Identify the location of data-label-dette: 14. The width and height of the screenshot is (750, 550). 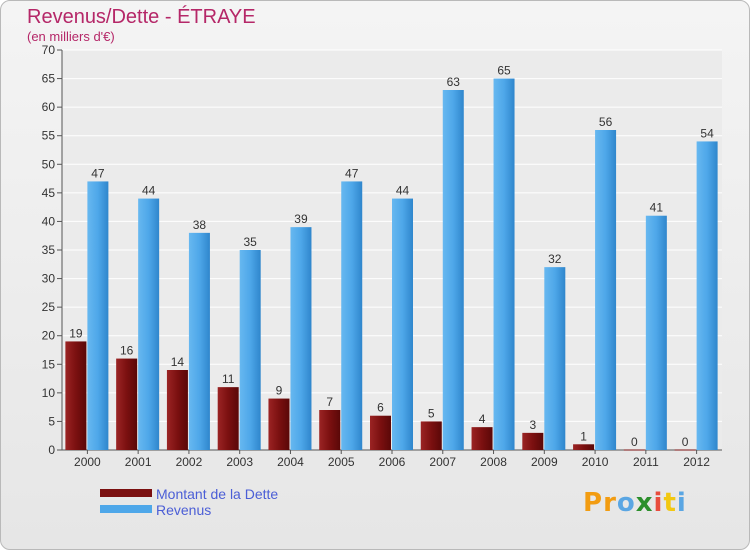
(178, 362).